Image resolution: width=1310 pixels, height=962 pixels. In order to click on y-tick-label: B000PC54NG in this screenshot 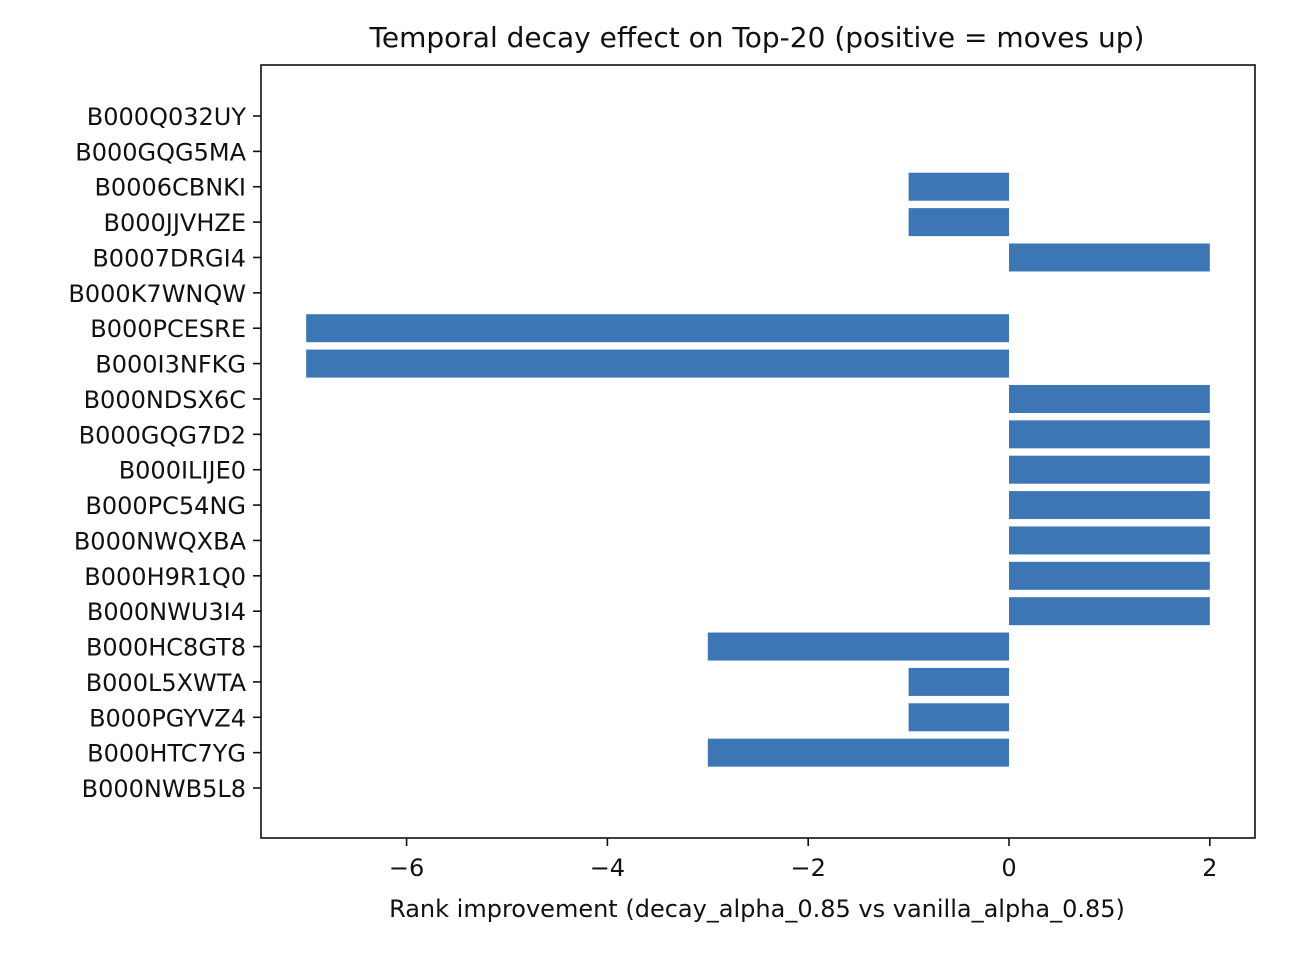, I will do `click(165, 506)`.